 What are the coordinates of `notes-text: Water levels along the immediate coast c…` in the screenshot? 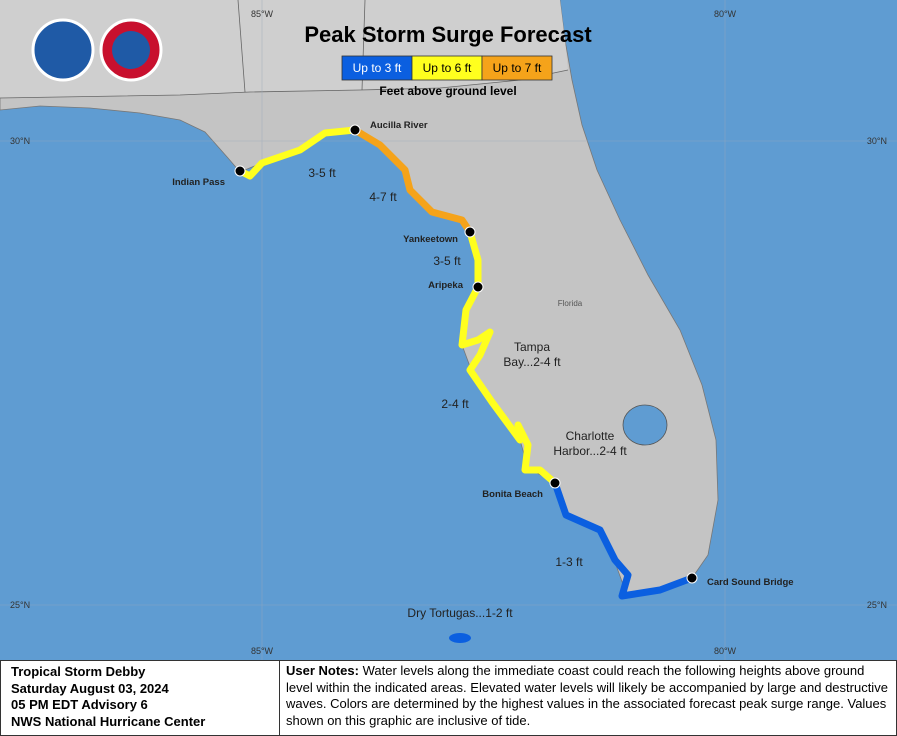 It's located at (587, 695).